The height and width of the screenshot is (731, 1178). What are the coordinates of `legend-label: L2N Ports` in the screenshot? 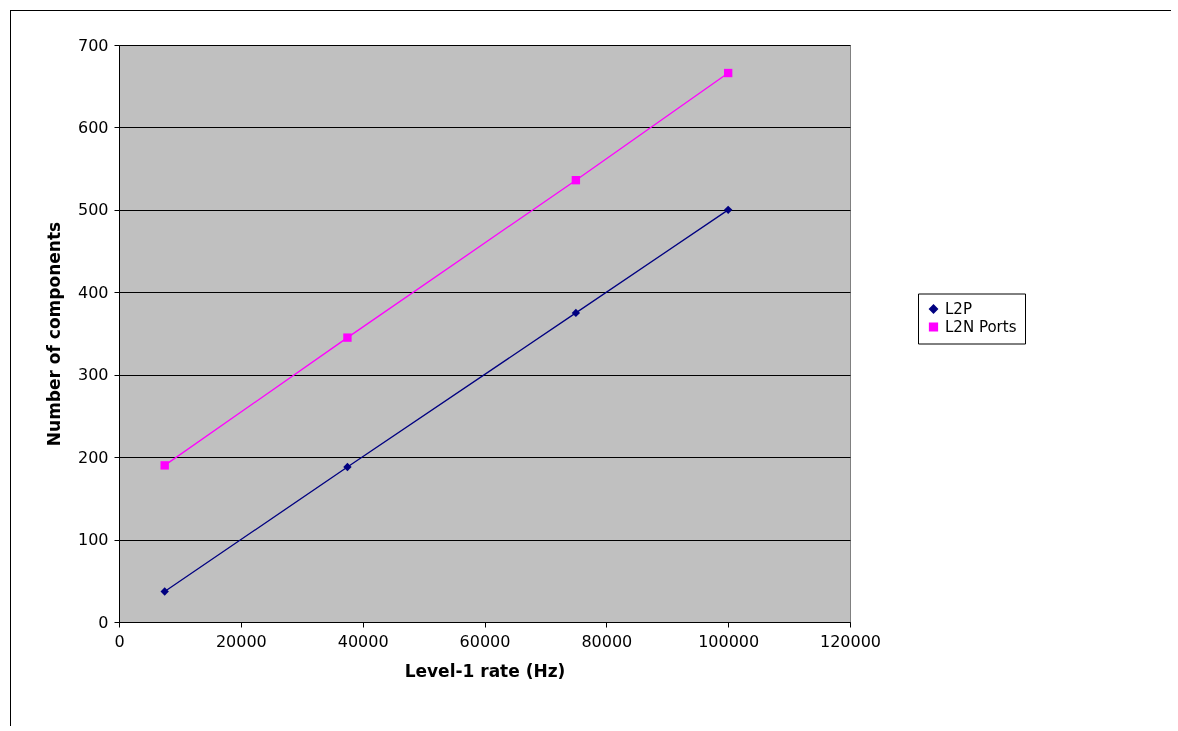 It's located at (981, 327).